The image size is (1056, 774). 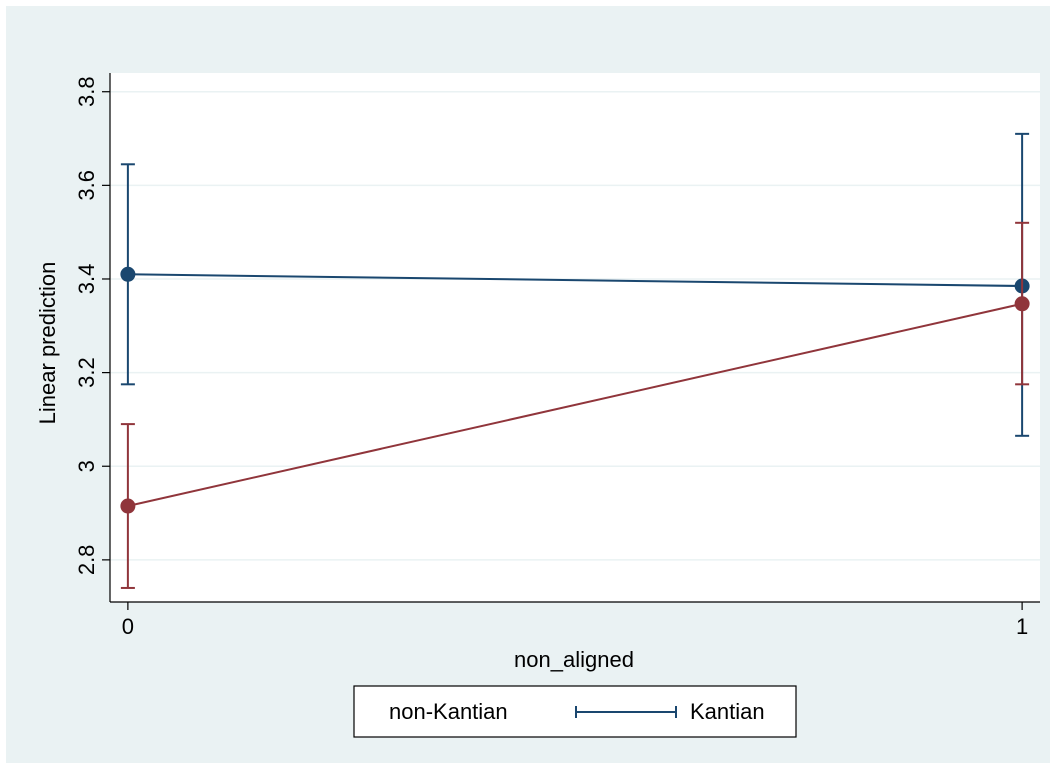 I want to click on legend-label-kantian: Kantian, so click(x=727, y=711).